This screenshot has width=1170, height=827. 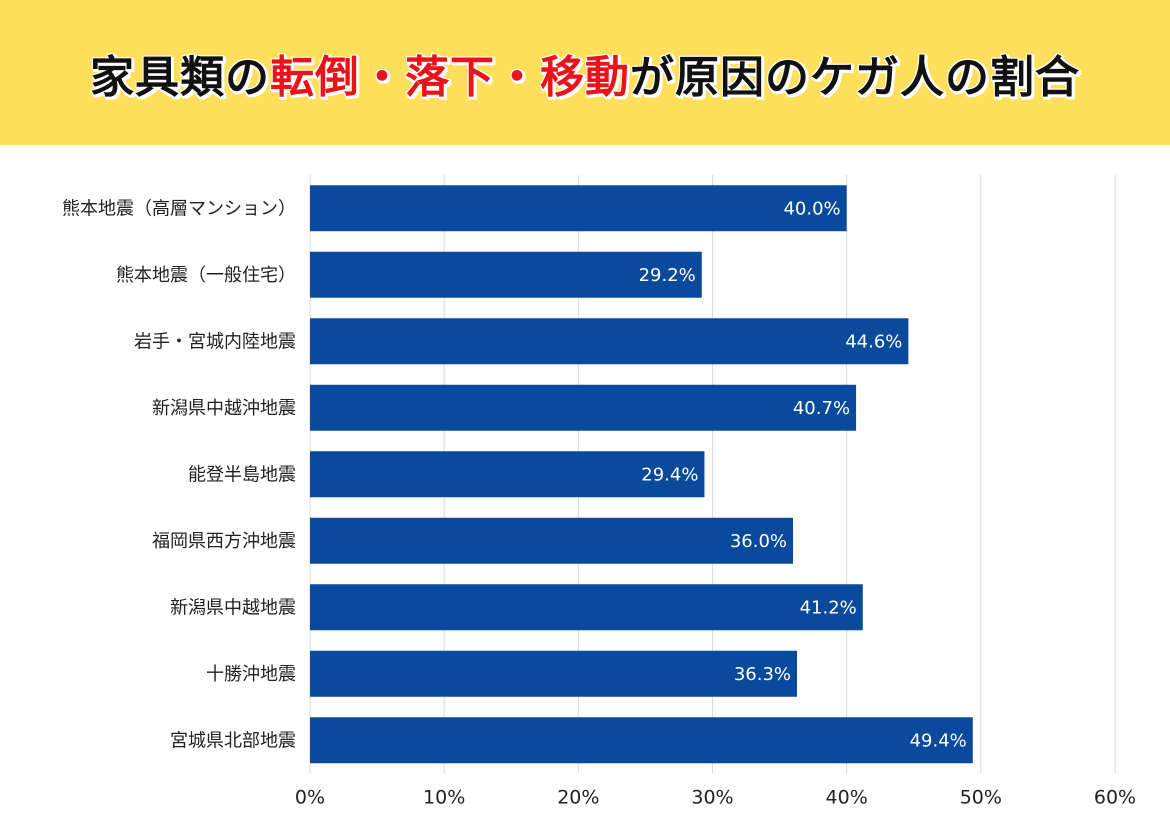 I want to click on category-label: 能登半島地震, so click(x=242, y=474).